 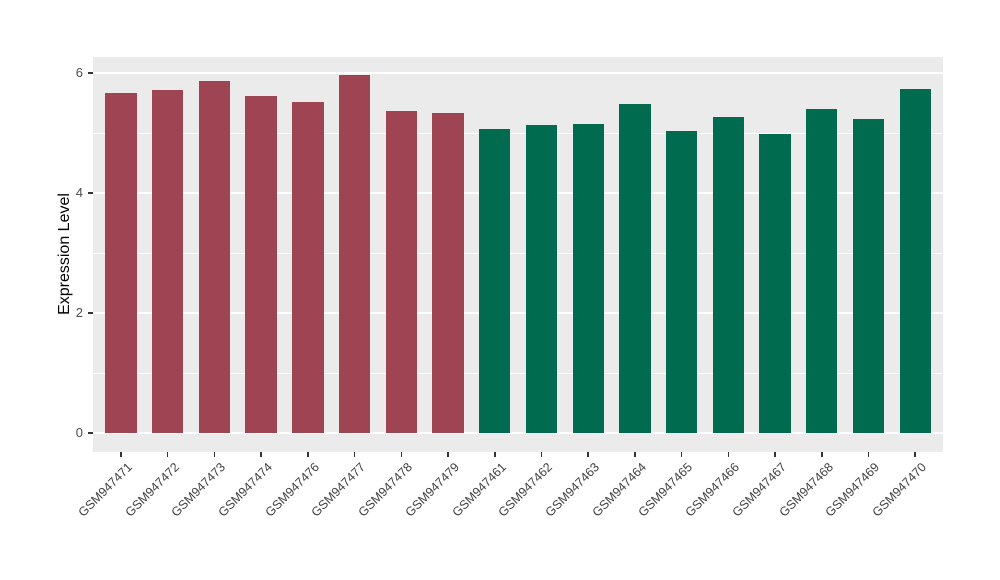 I want to click on y-tick-label: 2, so click(x=79, y=312).